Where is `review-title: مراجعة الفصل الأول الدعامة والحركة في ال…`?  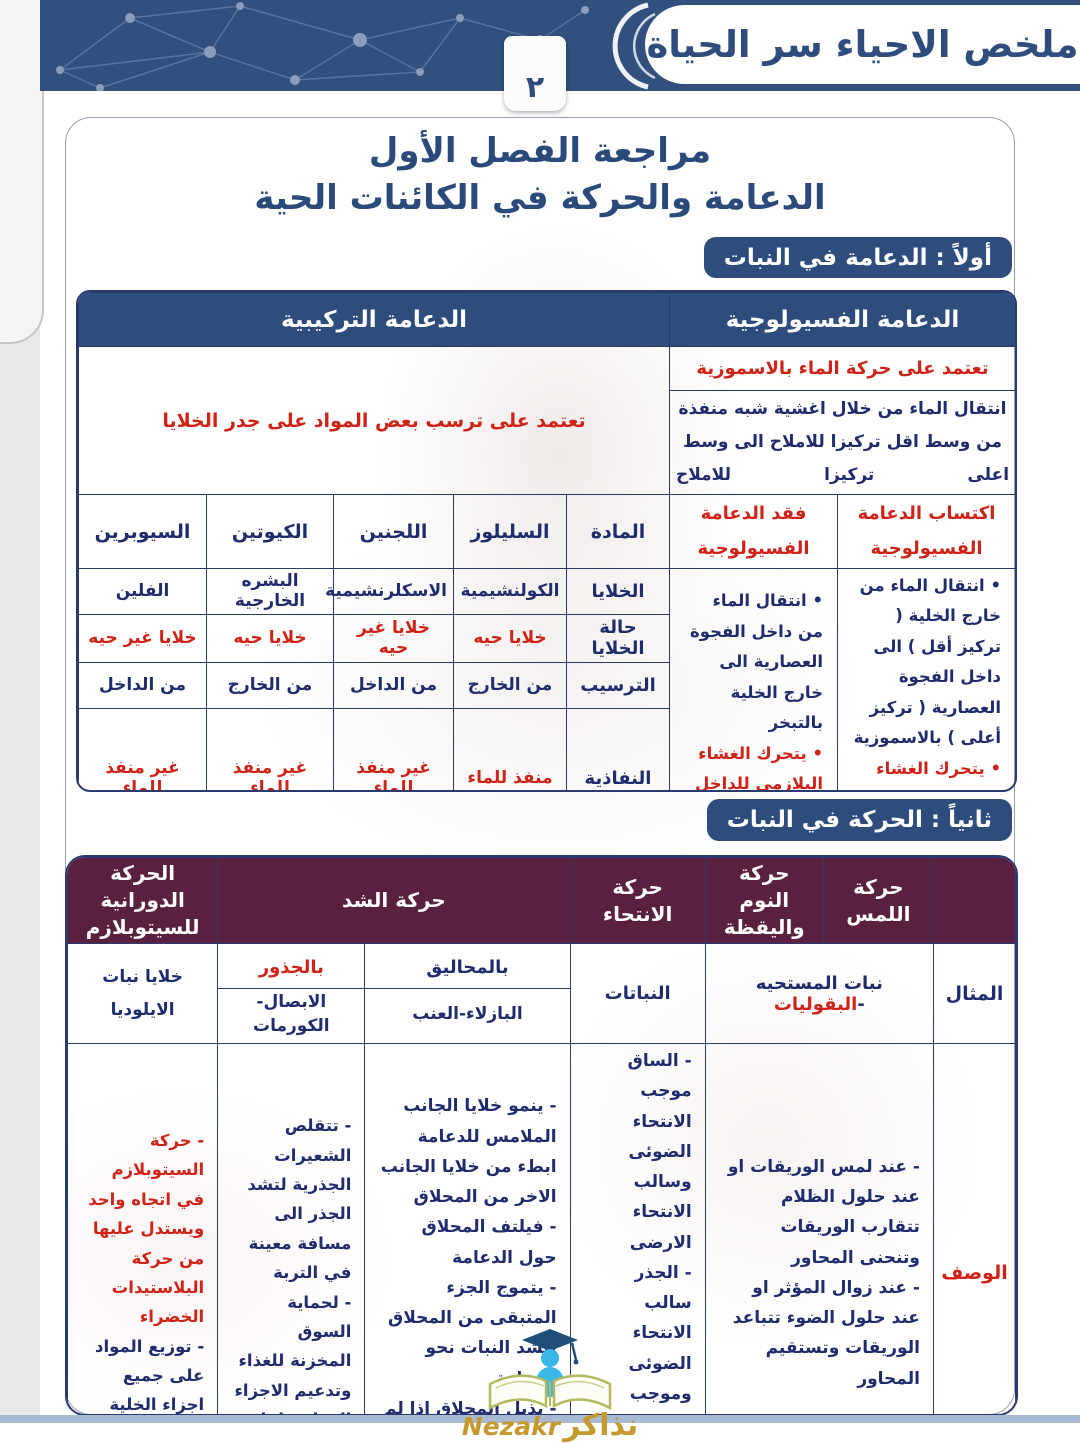
review-title: مراجعة الفصل الأول الدعامة والحركة في ال… is located at coordinates (540, 175).